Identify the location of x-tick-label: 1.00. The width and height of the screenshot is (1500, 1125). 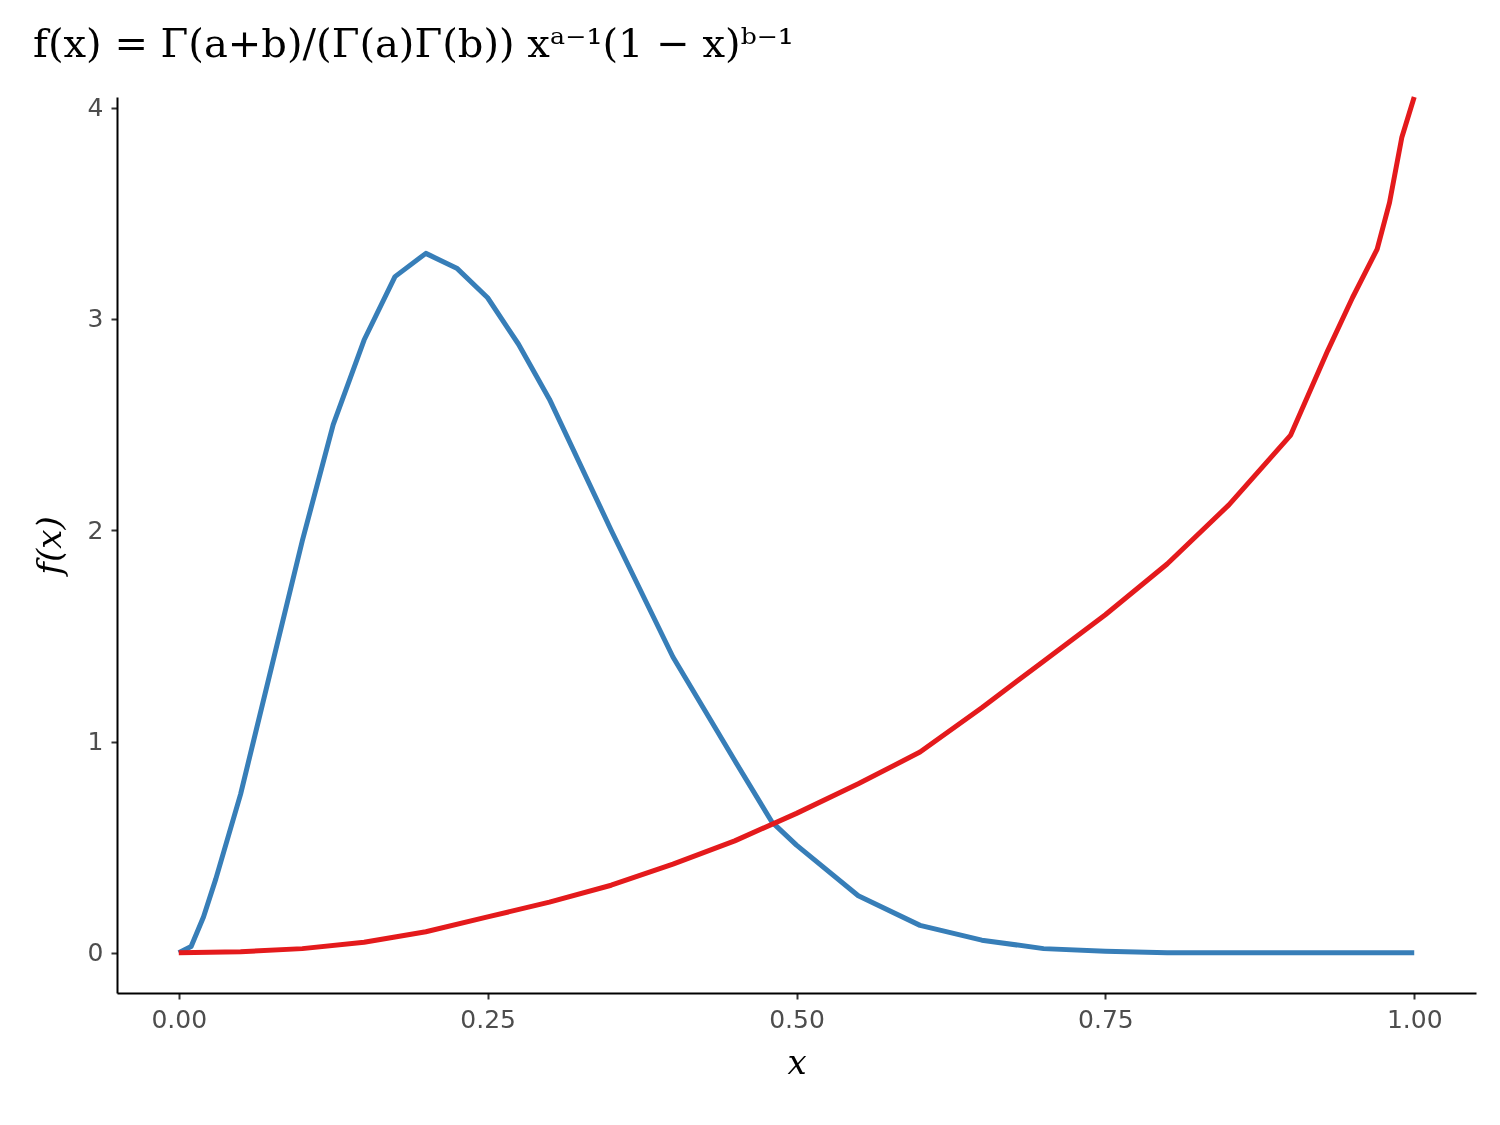
(1414, 1019).